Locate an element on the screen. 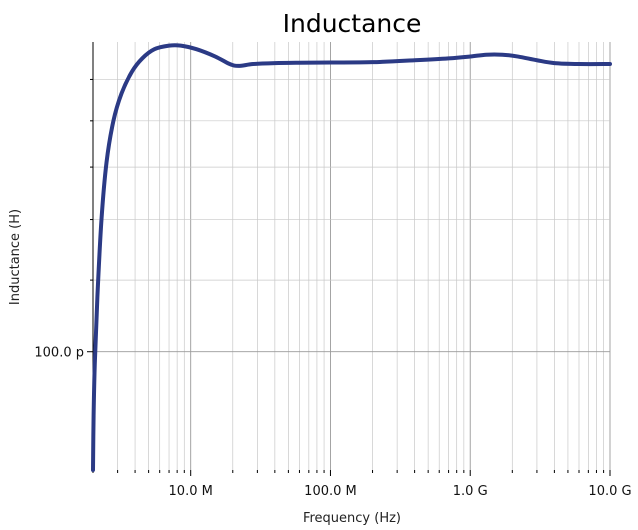 Image resolution: width=638 pixels, height=530 pixels. x-tick-label: 1.0 G is located at coordinates (470, 491).